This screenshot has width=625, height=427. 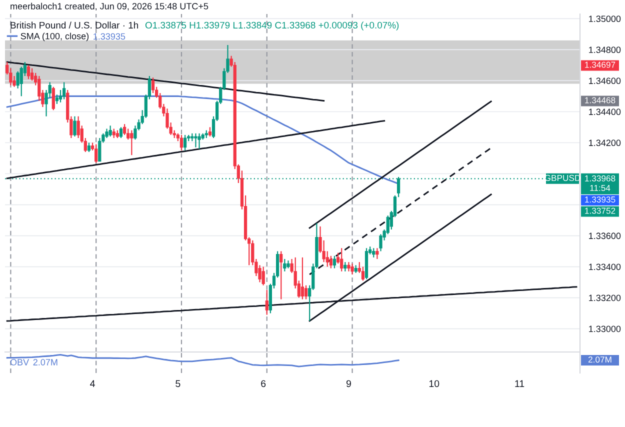 What do you see at coordinates (92, 383) in the screenshot?
I see `x-tick-label: 4` at bounding box center [92, 383].